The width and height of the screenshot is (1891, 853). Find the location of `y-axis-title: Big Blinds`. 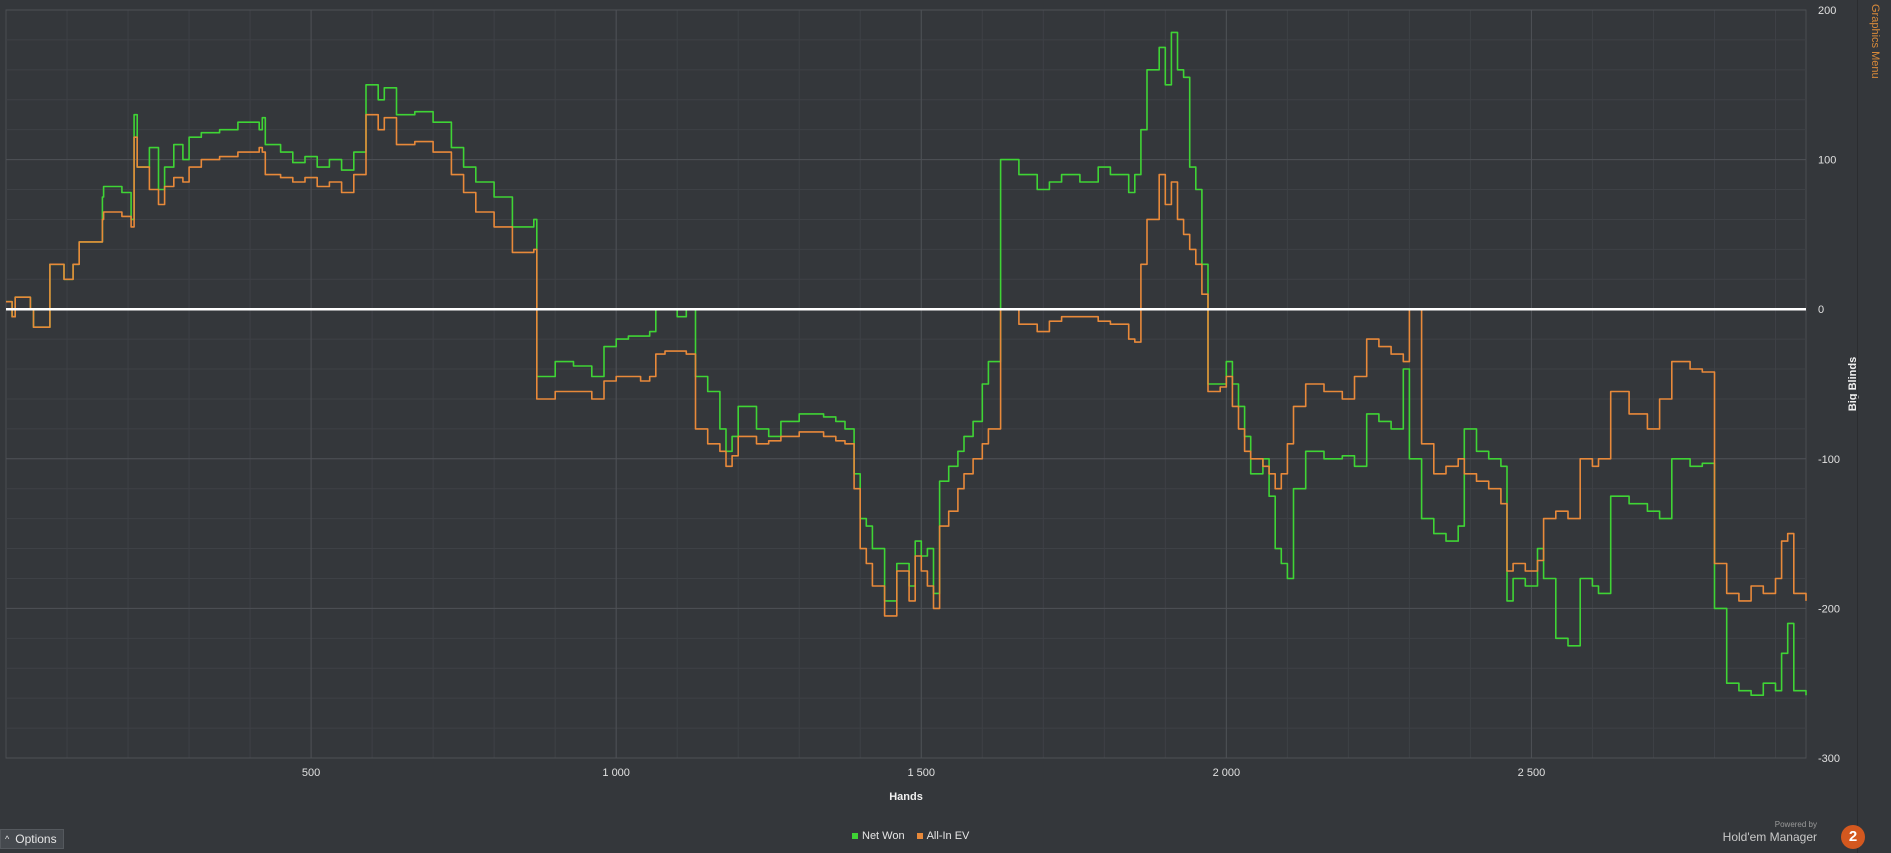

y-axis-title: Big Blinds is located at coordinates (1853, 384).